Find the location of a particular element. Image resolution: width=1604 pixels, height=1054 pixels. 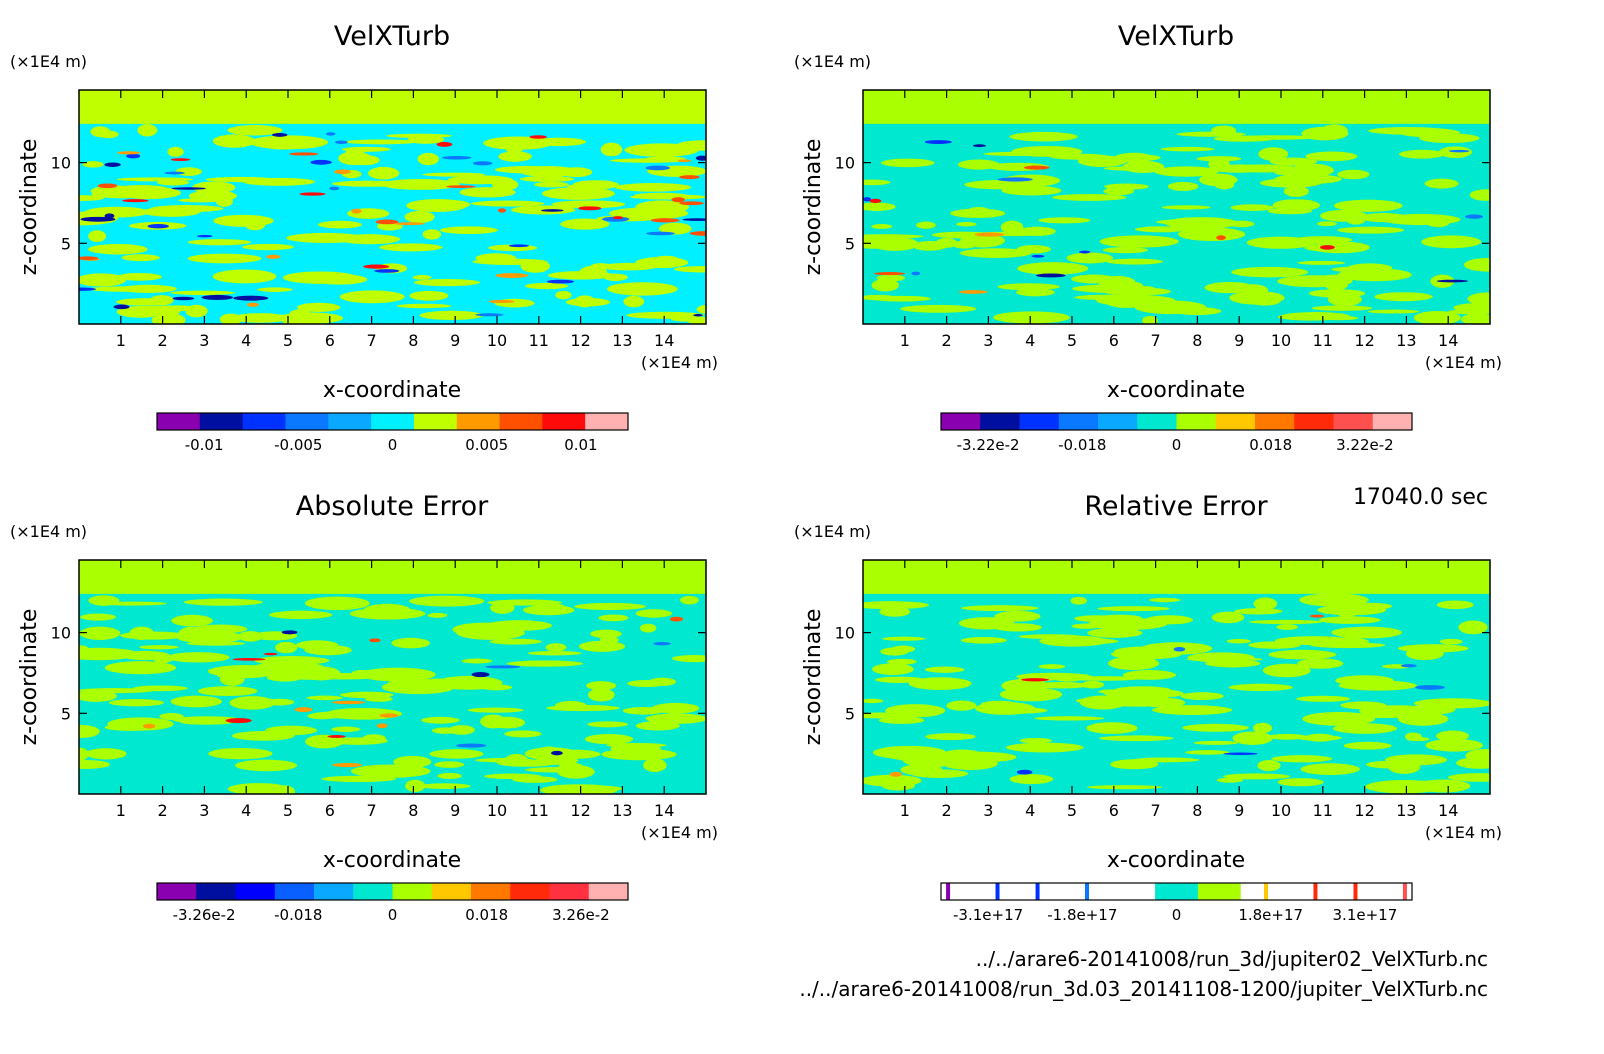

x-tick-label: 6 is located at coordinates (1114, 340).